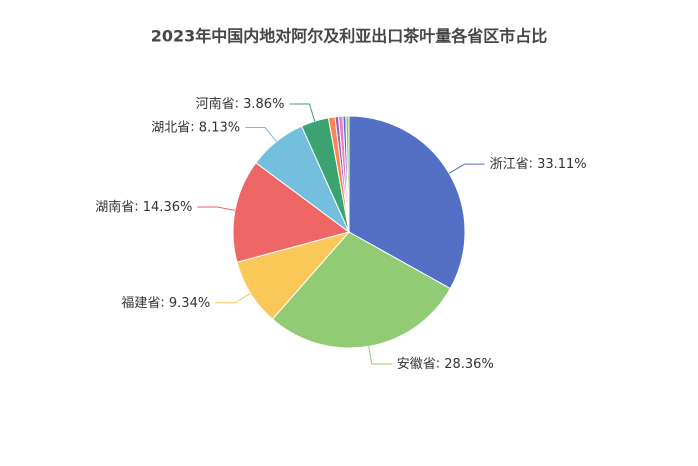 The image size is (698, 466). What do you see at coordinates (416, 364) in the screenshot?
I see `slice-name: 安徽省` at bounding box center [416, 364].